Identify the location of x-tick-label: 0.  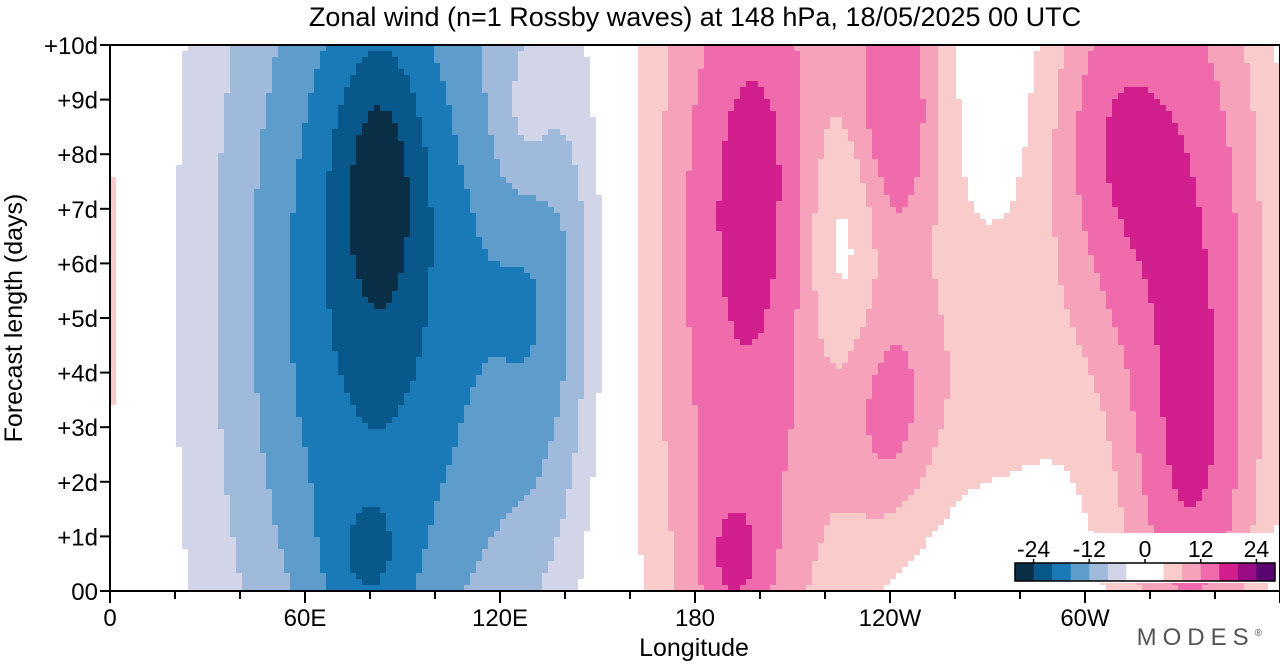
(109, 618).